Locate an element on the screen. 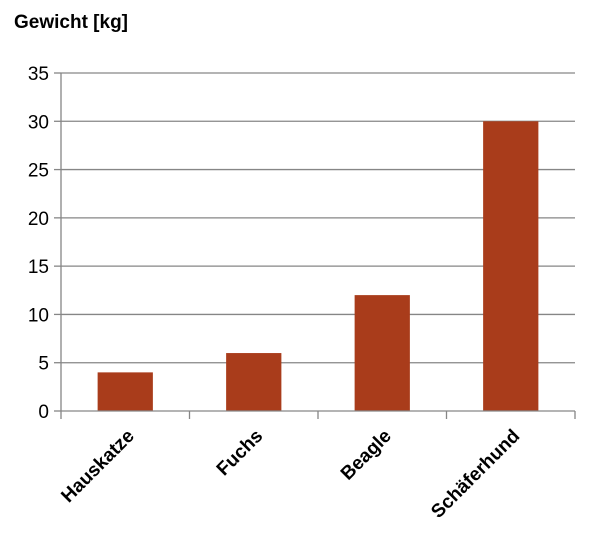  x-tick-label: Schäferhund is located at coordinates (475, 474).